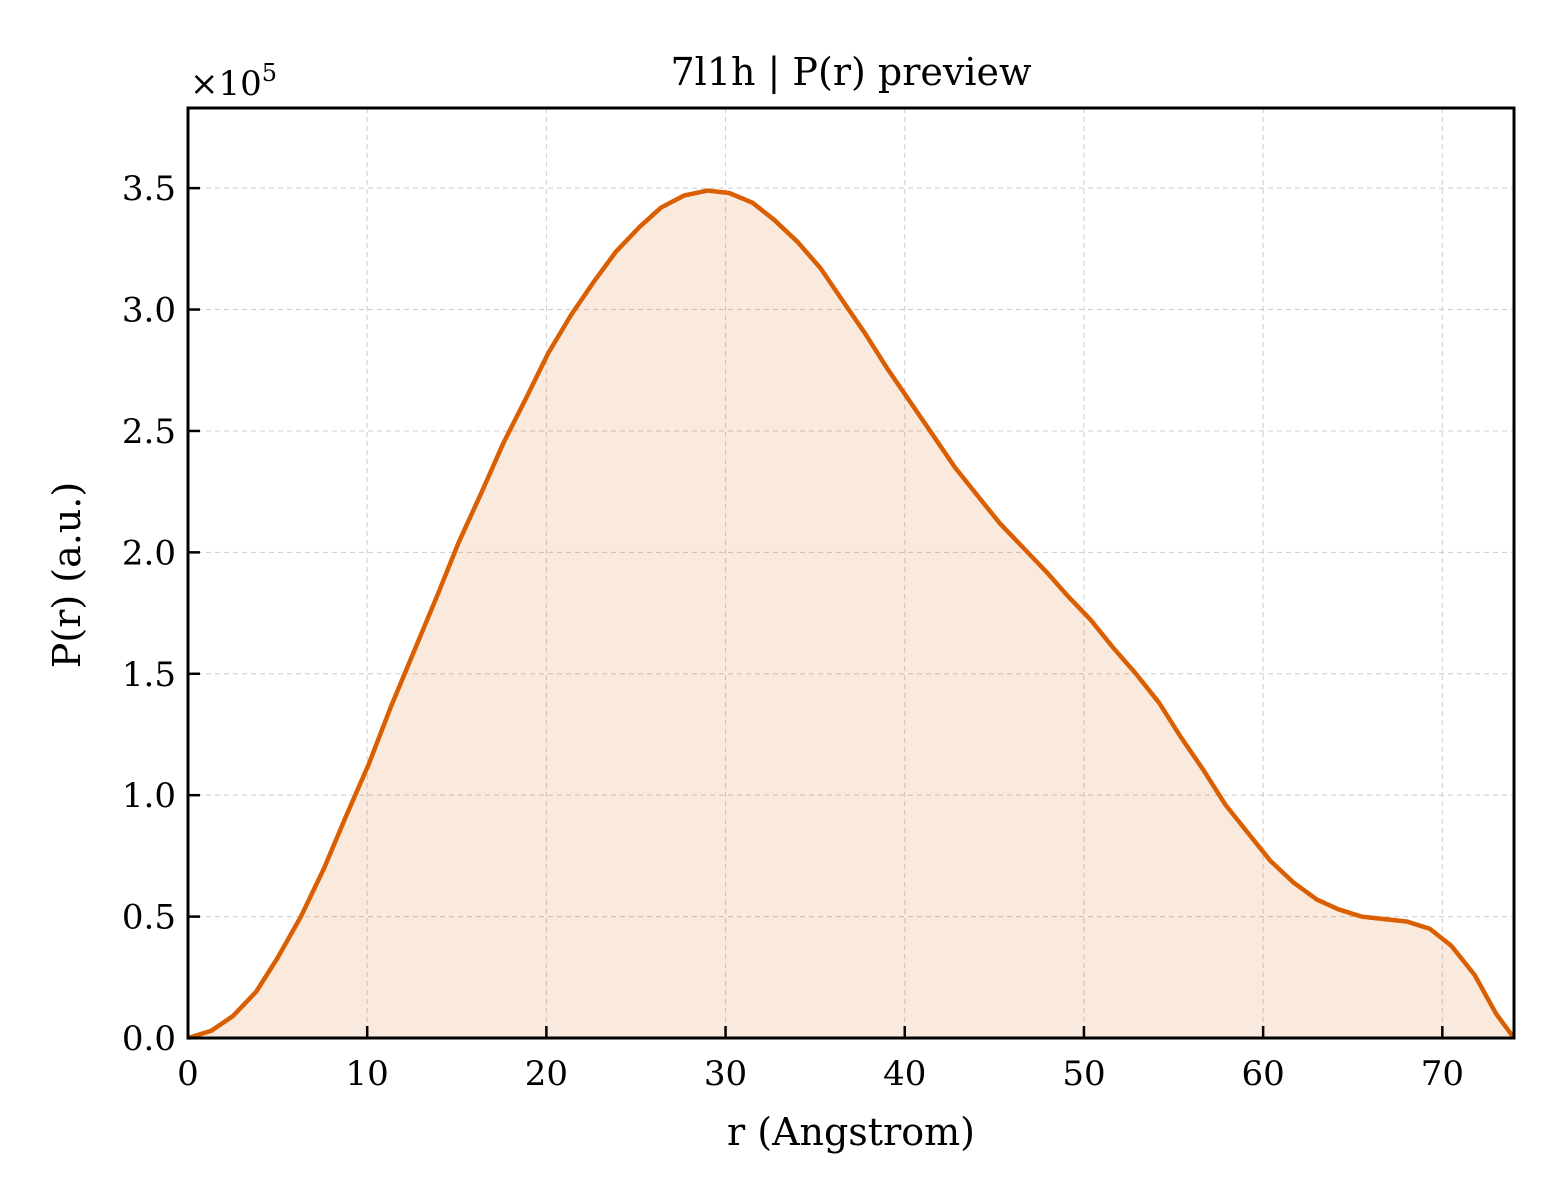  What do you see at coordinates (149, 553) in the screenshot?
I see `y-tick-label: 2.0` at bounding box center [149, 553].